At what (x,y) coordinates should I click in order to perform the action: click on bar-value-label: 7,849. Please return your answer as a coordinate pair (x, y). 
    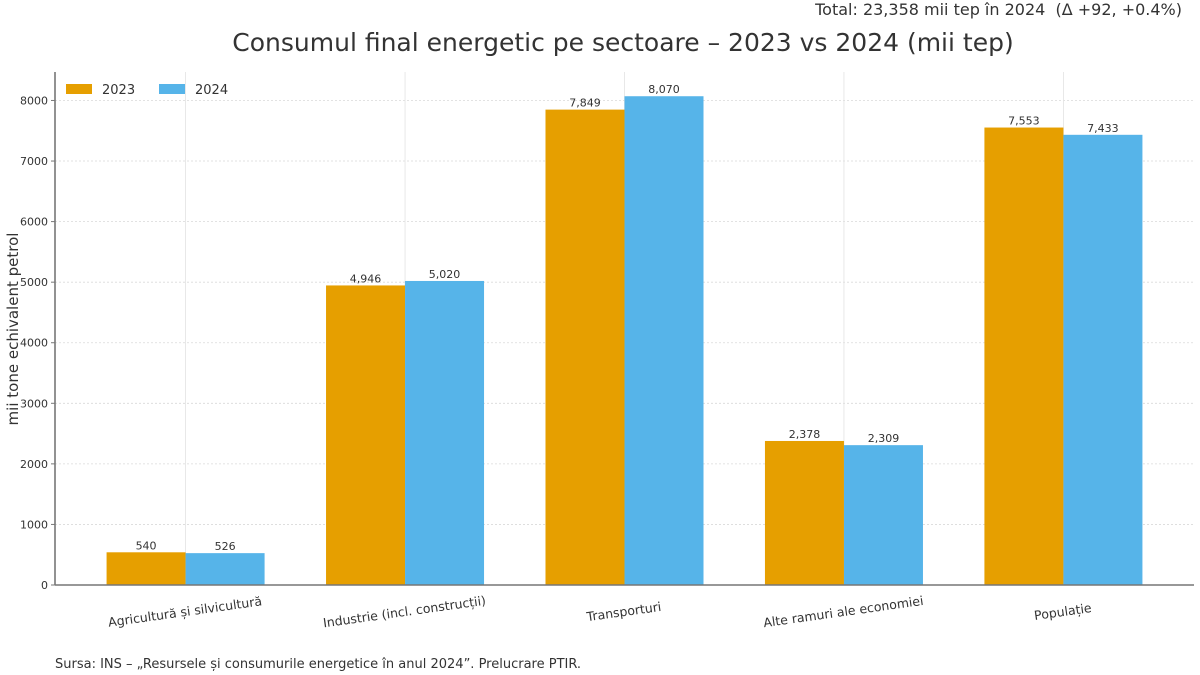
    Looking at the image, I should click on (585, 103).